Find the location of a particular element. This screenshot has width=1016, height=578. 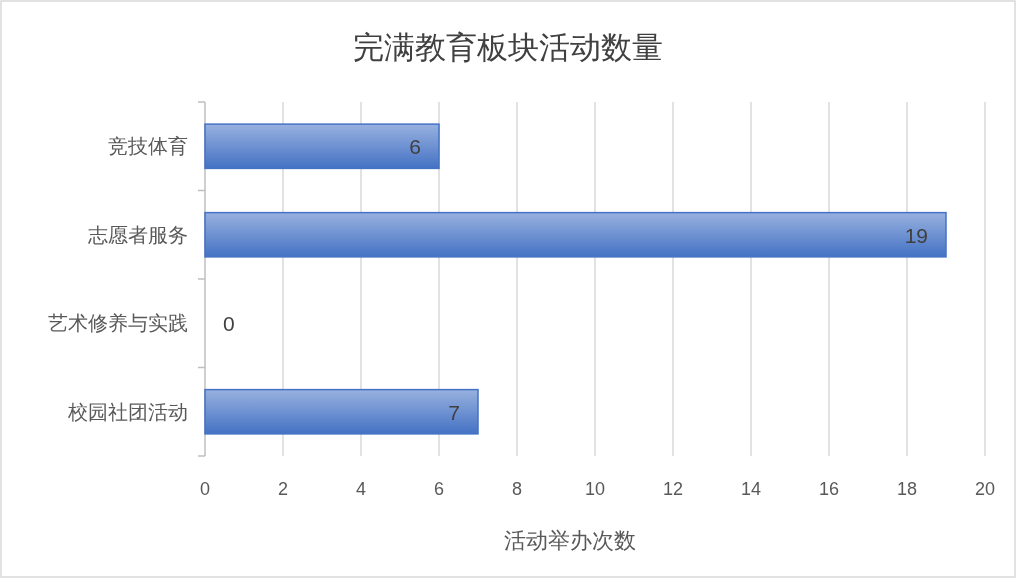

x-tick-label: 18 is located at coordinates (907, 489).